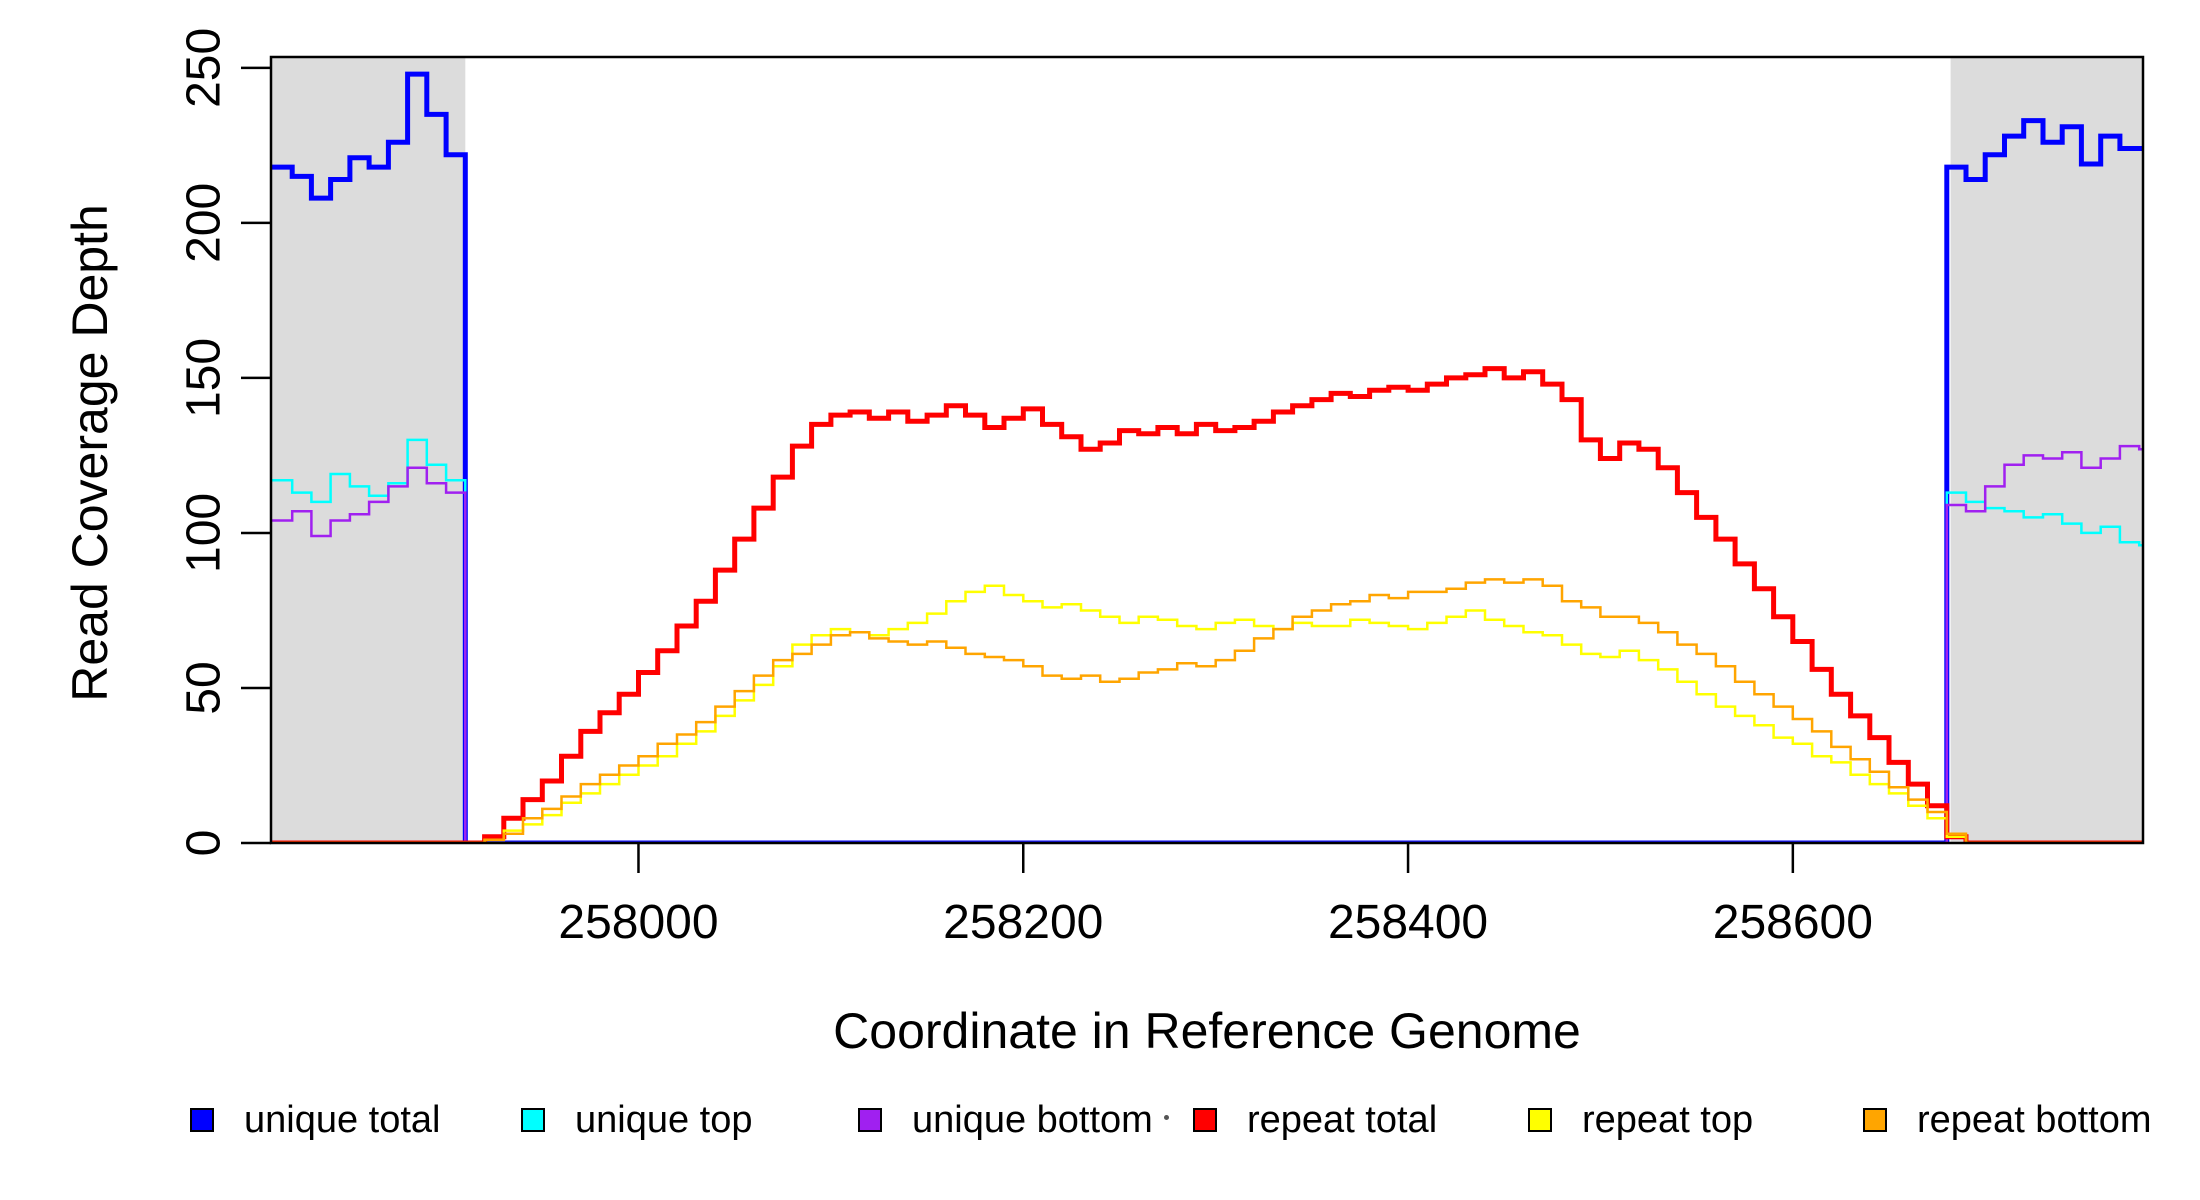  Describe the element at coordinates (664, 1120) in the screenshot. I see `legend-label: unique top` at that location.